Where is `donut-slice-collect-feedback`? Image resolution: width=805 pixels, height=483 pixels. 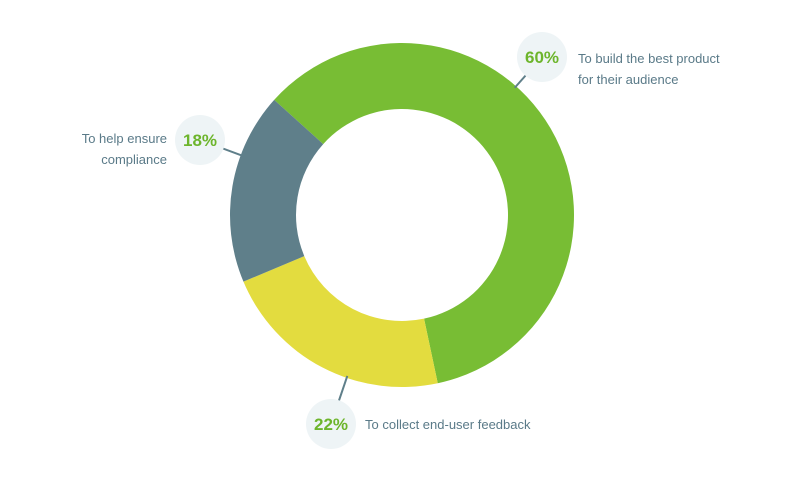 donut-slice-collect-feedback is located at coordinates (340, 322).